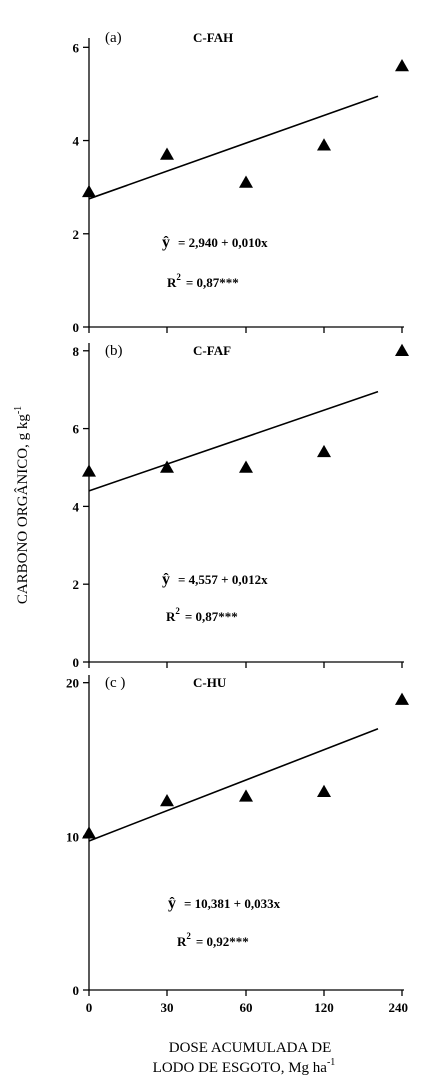  I want to click on panel-title: C-HU, so click(210, 682).